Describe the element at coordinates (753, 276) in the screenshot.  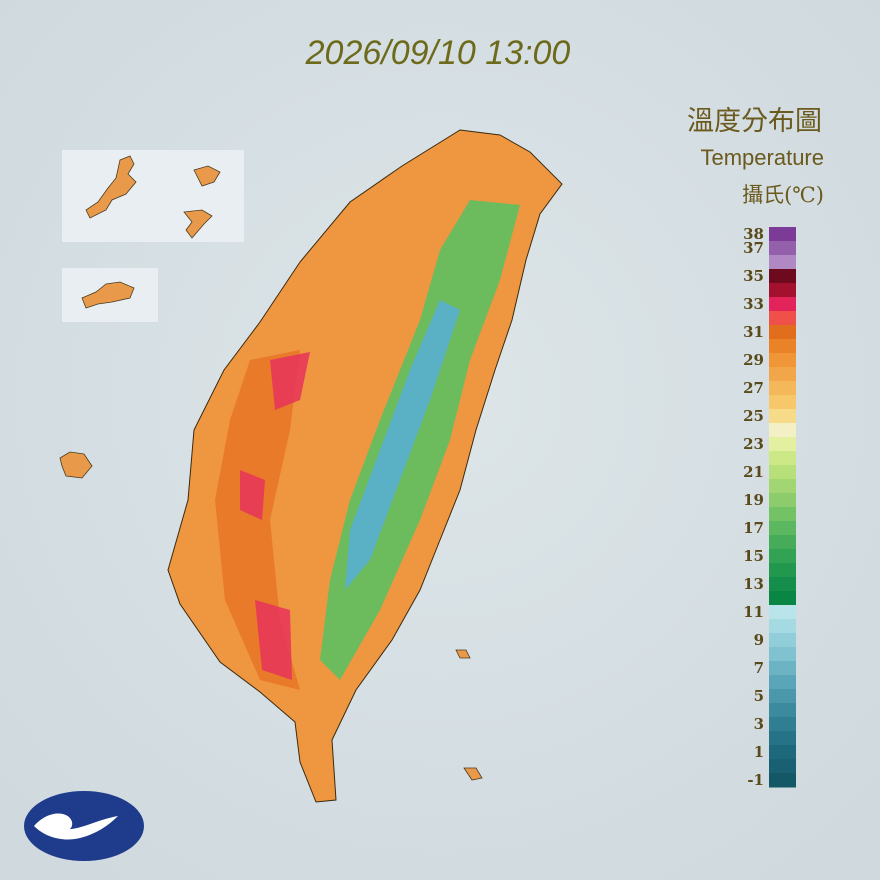
I see `legend-tick-label: 35` at that location.